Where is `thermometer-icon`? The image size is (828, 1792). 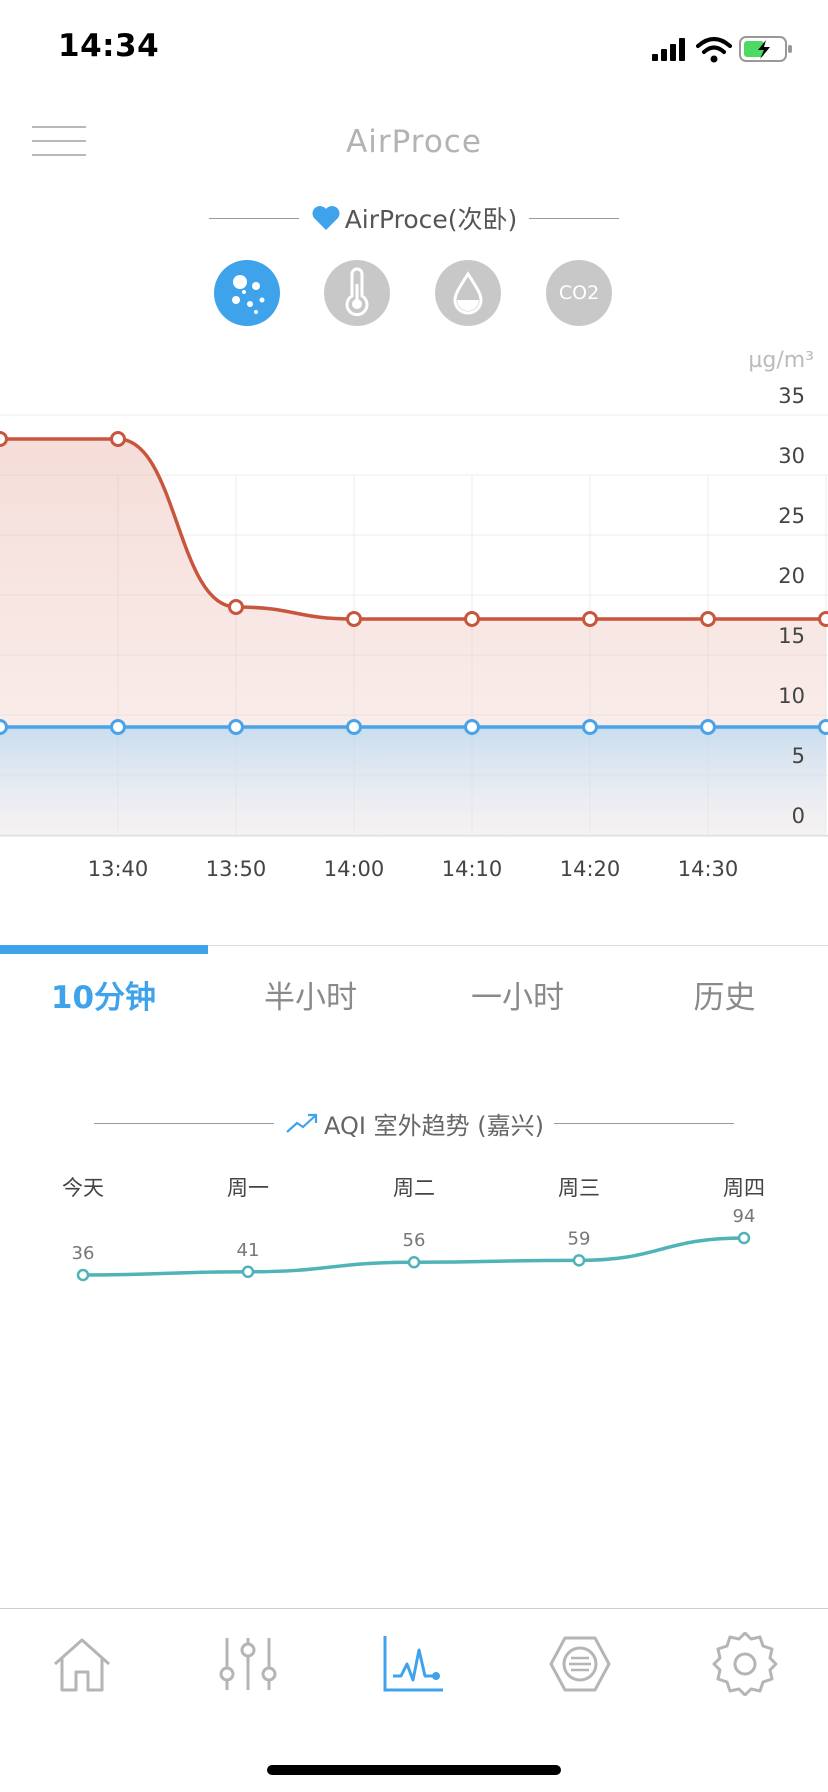 thermometer-icon is located at coordinates (357, 292).